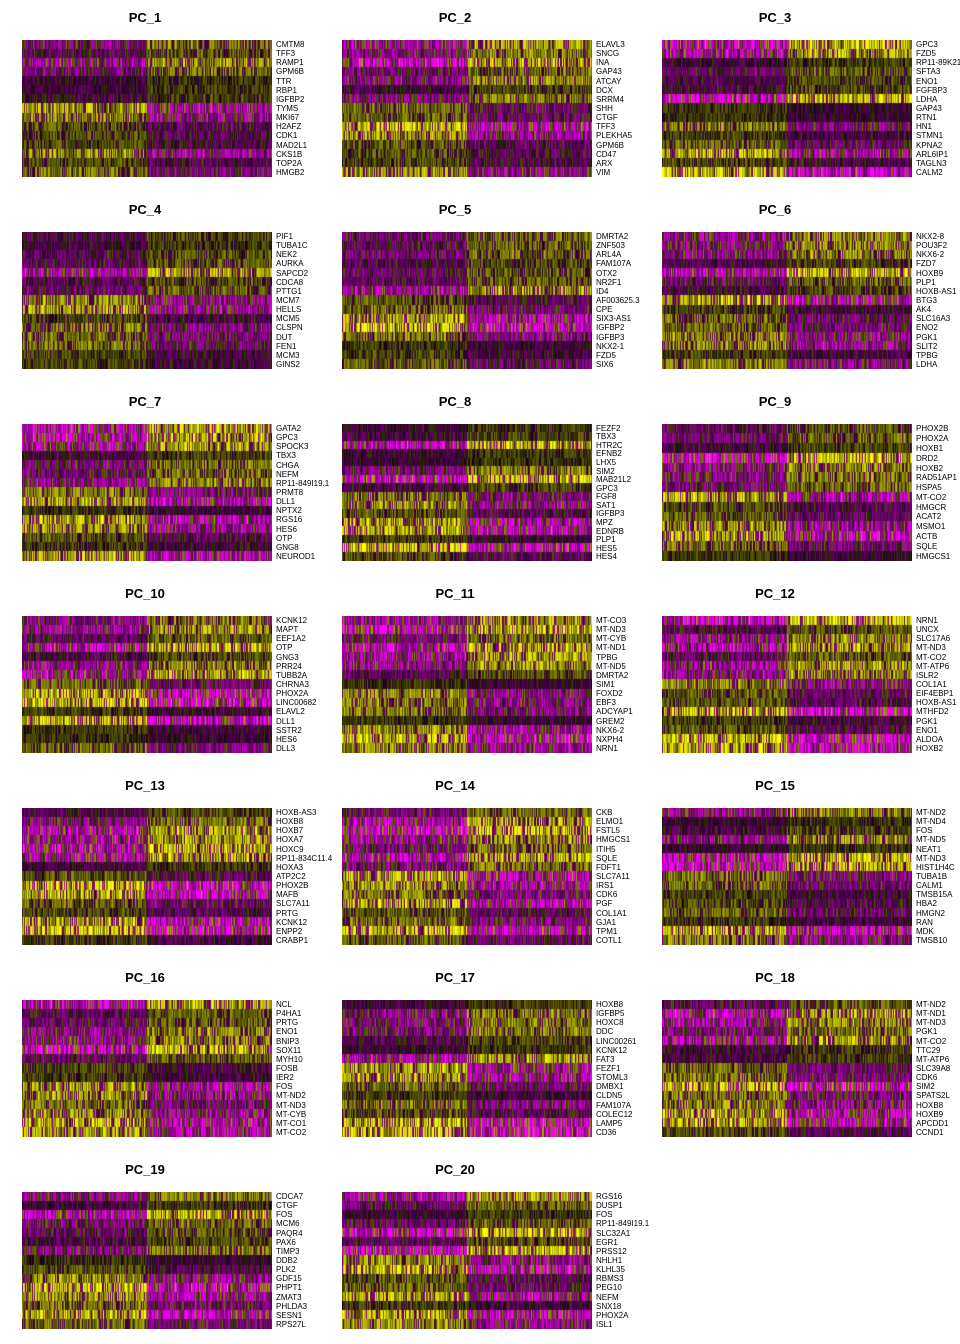 The height and width of the screenshot is (1344, 960). What do you see at coordinates (608, 867) in the screenshot?
I see `gene-label: FDFT1` at bounding box center [608, 867].